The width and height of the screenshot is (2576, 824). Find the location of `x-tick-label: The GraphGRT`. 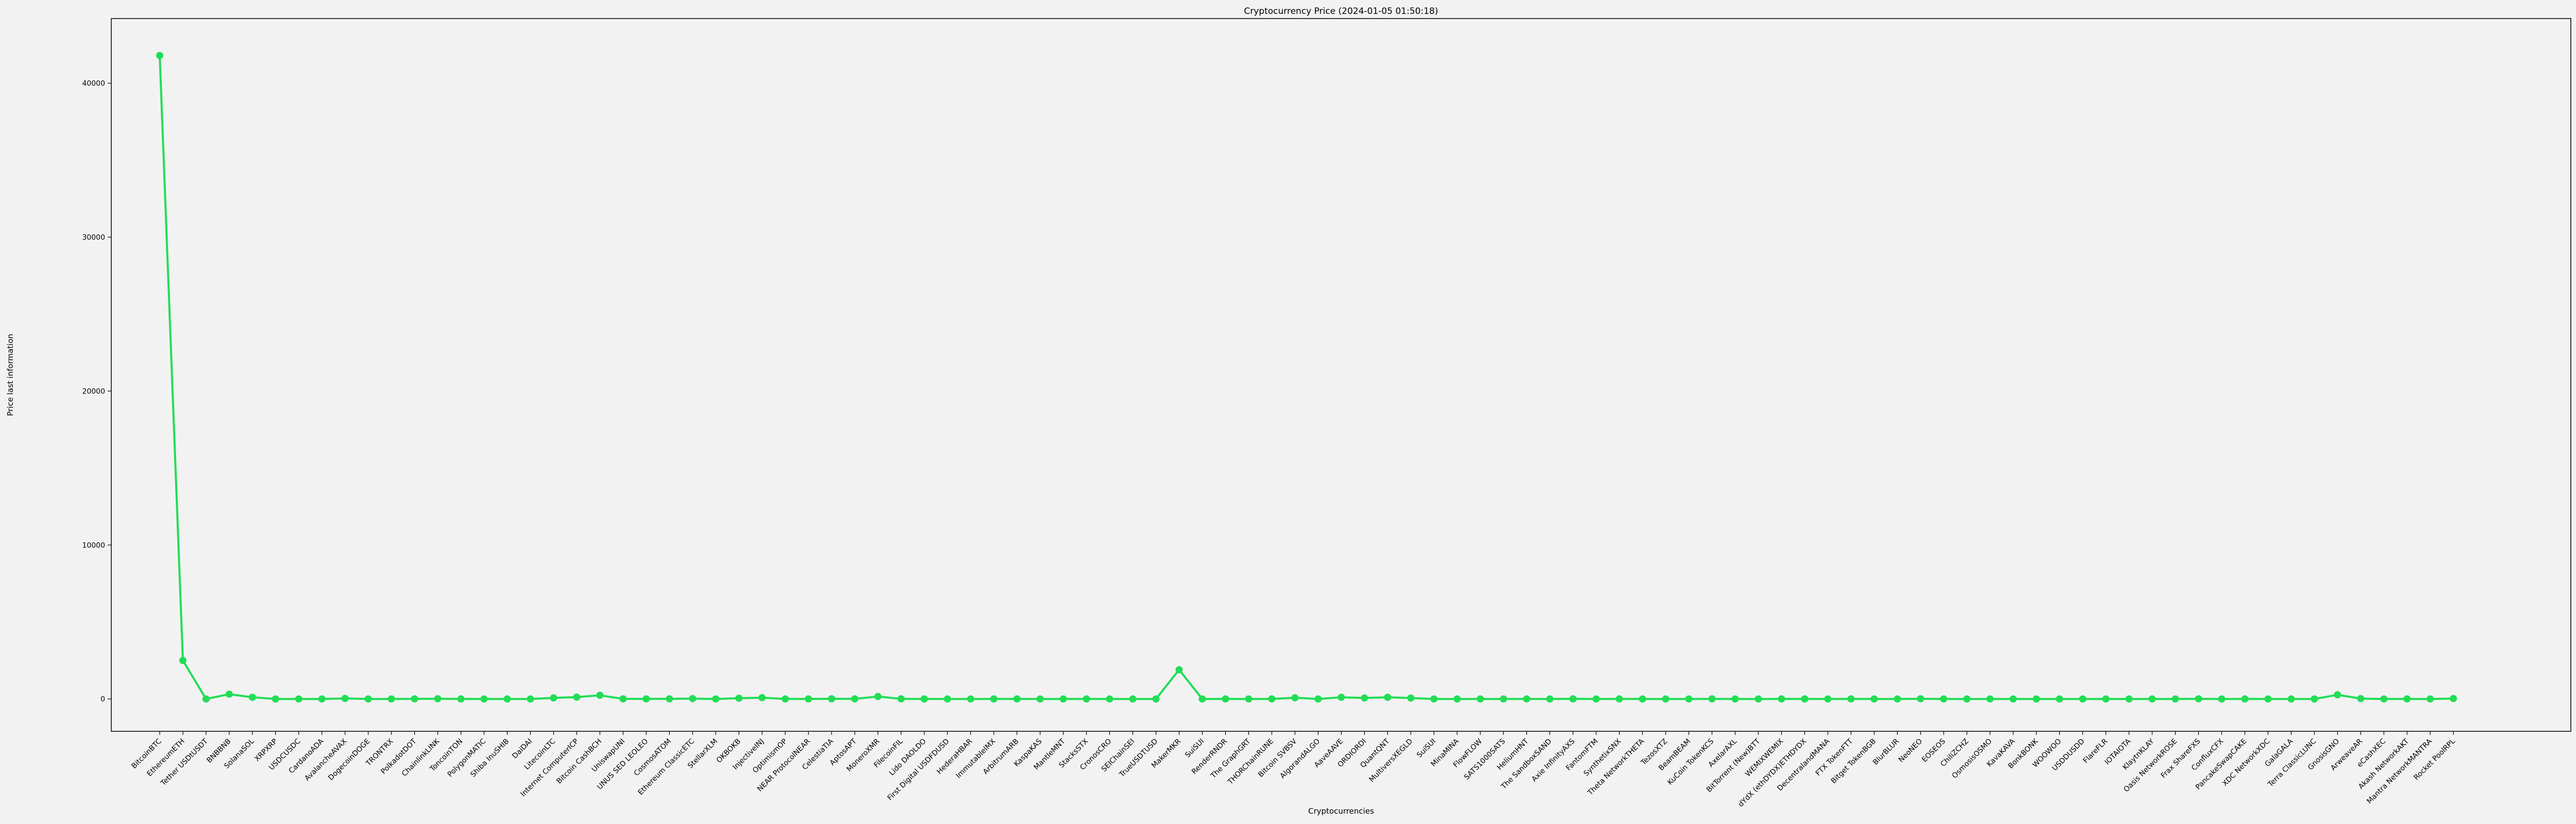

x-tick-label: The GraphGRT is located at coordinates (1230, 758).